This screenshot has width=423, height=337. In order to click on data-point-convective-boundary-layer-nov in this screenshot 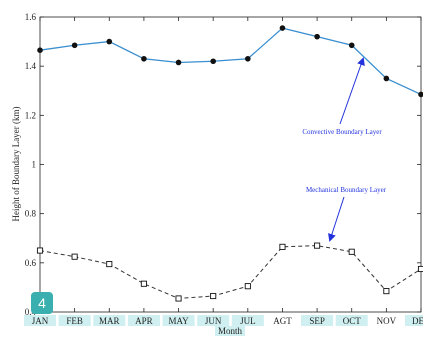, I will do `click(386, 78)`.